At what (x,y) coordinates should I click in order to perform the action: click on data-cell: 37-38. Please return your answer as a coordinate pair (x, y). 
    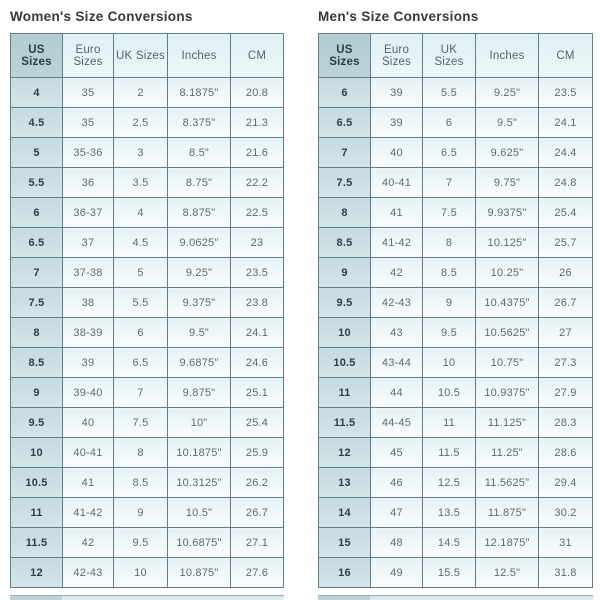
    Looking at the image, I should click on (88, 272).